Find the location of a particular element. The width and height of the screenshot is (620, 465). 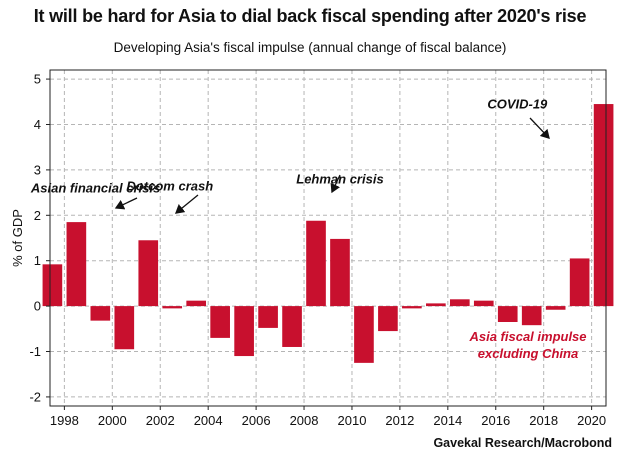

x-tick-label: 2006 is located at coordinates (256, 420).